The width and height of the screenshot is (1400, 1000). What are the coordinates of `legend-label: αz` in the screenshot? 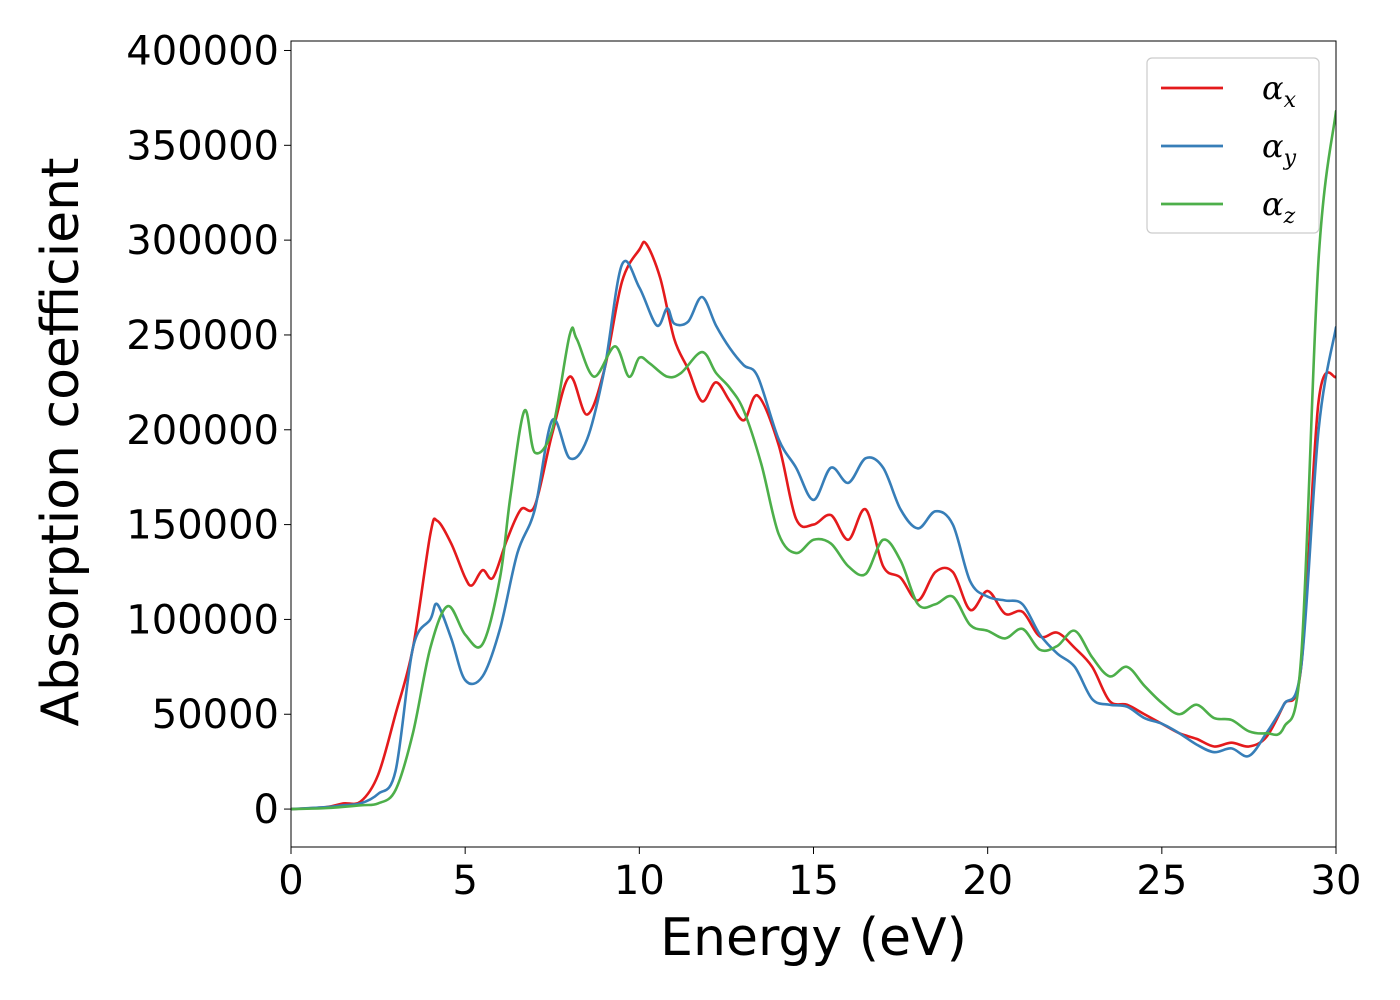 It's located at (1279, 207).